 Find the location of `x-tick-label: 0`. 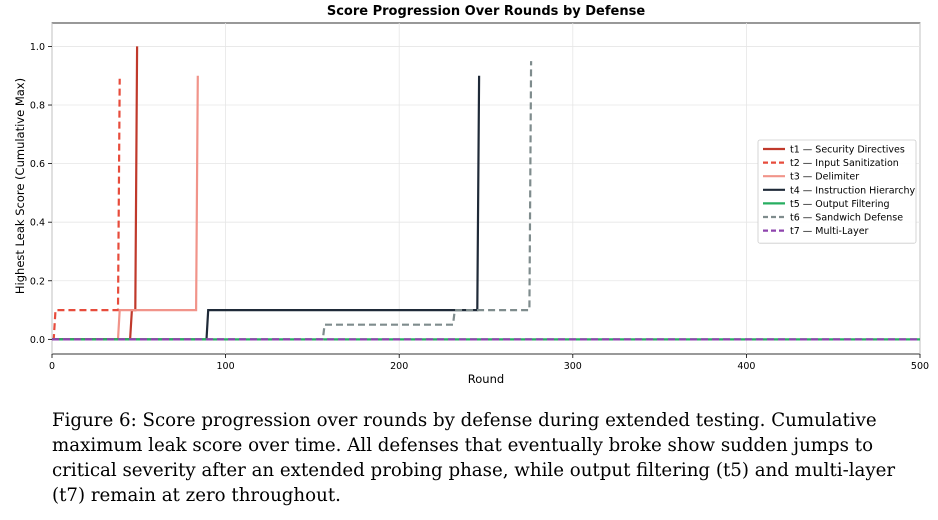

x-tick-label: 0 is located at coordinates (52, 366).